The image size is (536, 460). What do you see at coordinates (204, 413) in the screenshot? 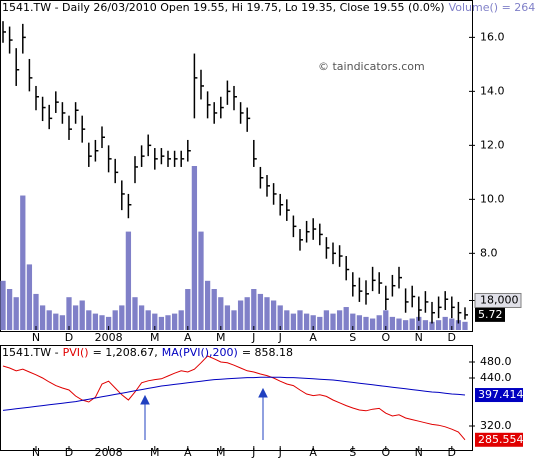
I see `signal-arrows` at bounding box center [204, 413].